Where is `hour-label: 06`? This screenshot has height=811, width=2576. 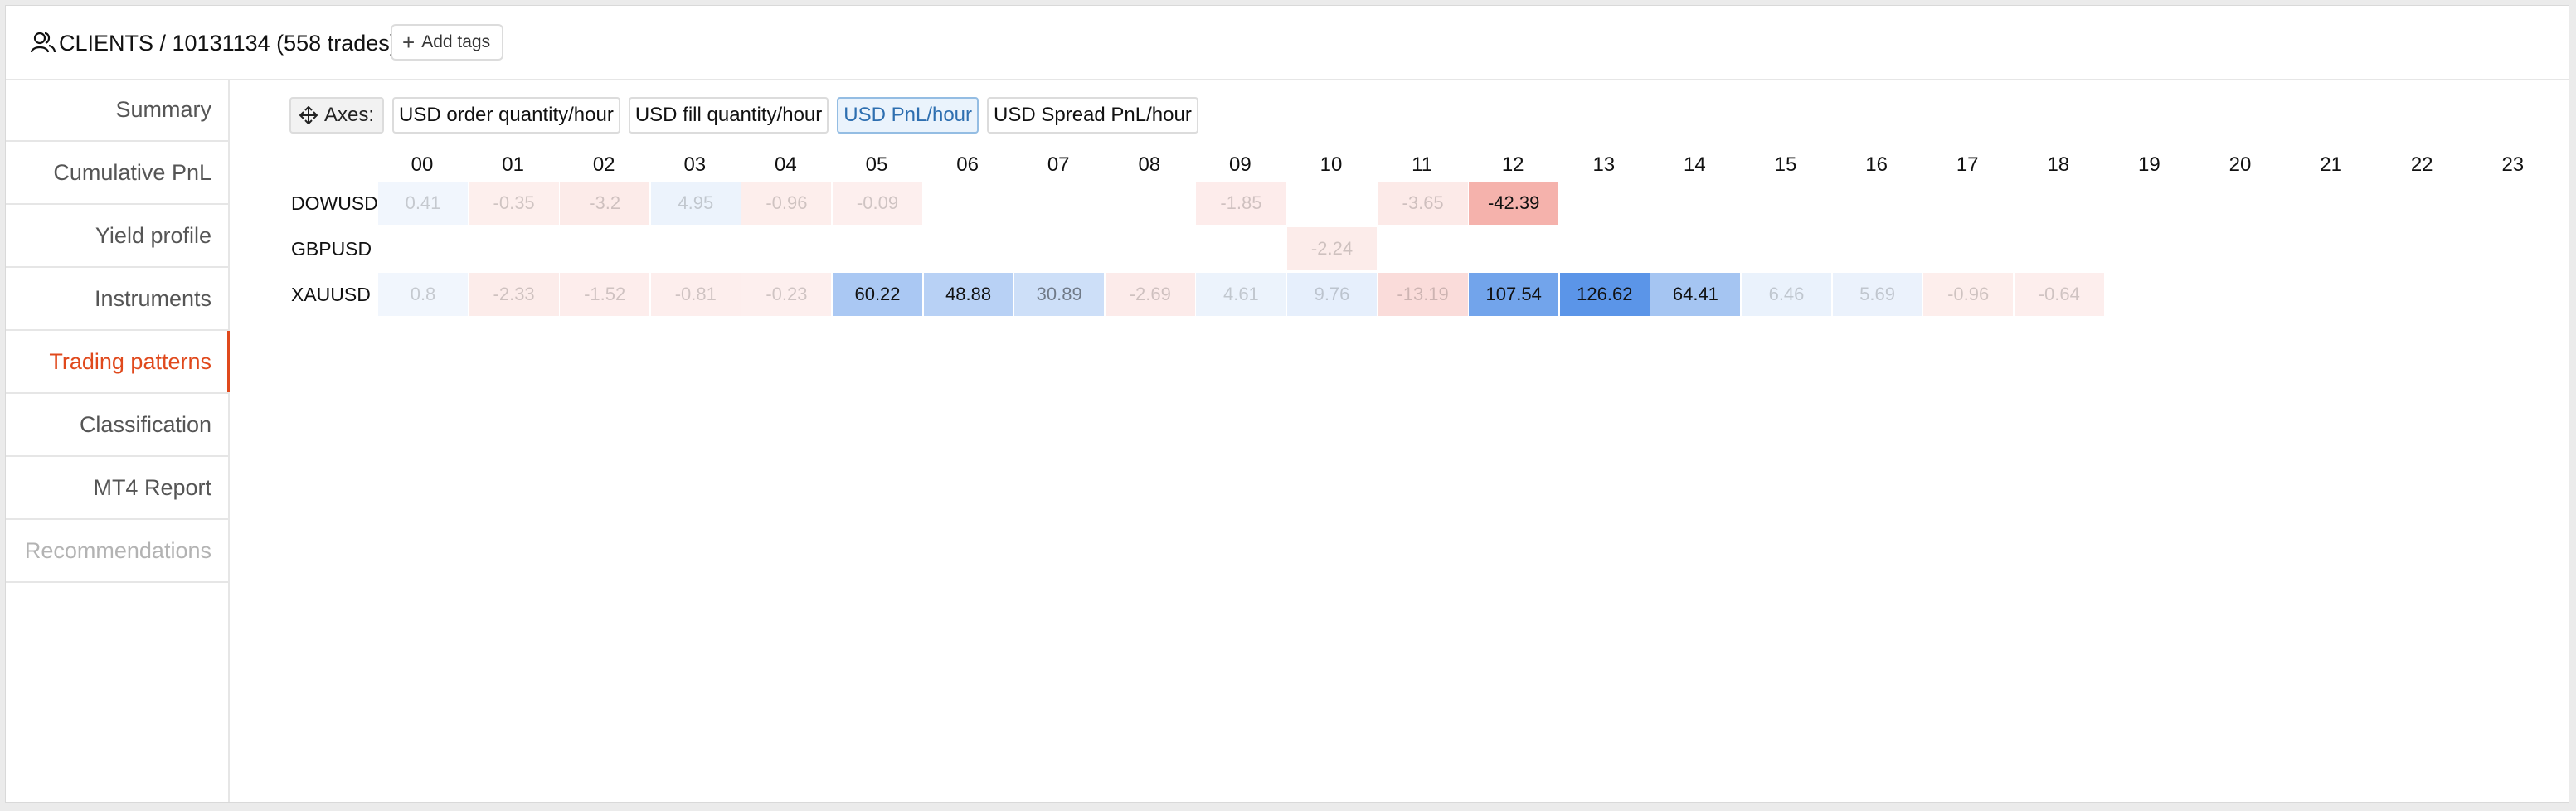 hour-label: 06 is located at coordinates (967, 164).